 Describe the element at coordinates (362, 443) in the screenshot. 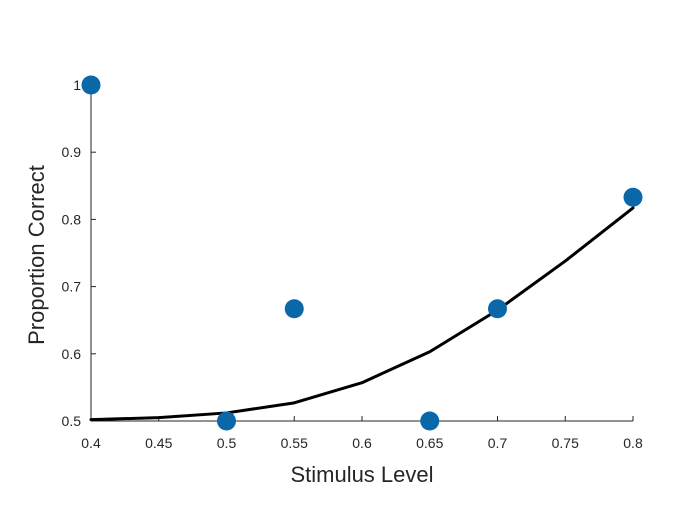

I see `x-tick-label: 0.6` at that location.